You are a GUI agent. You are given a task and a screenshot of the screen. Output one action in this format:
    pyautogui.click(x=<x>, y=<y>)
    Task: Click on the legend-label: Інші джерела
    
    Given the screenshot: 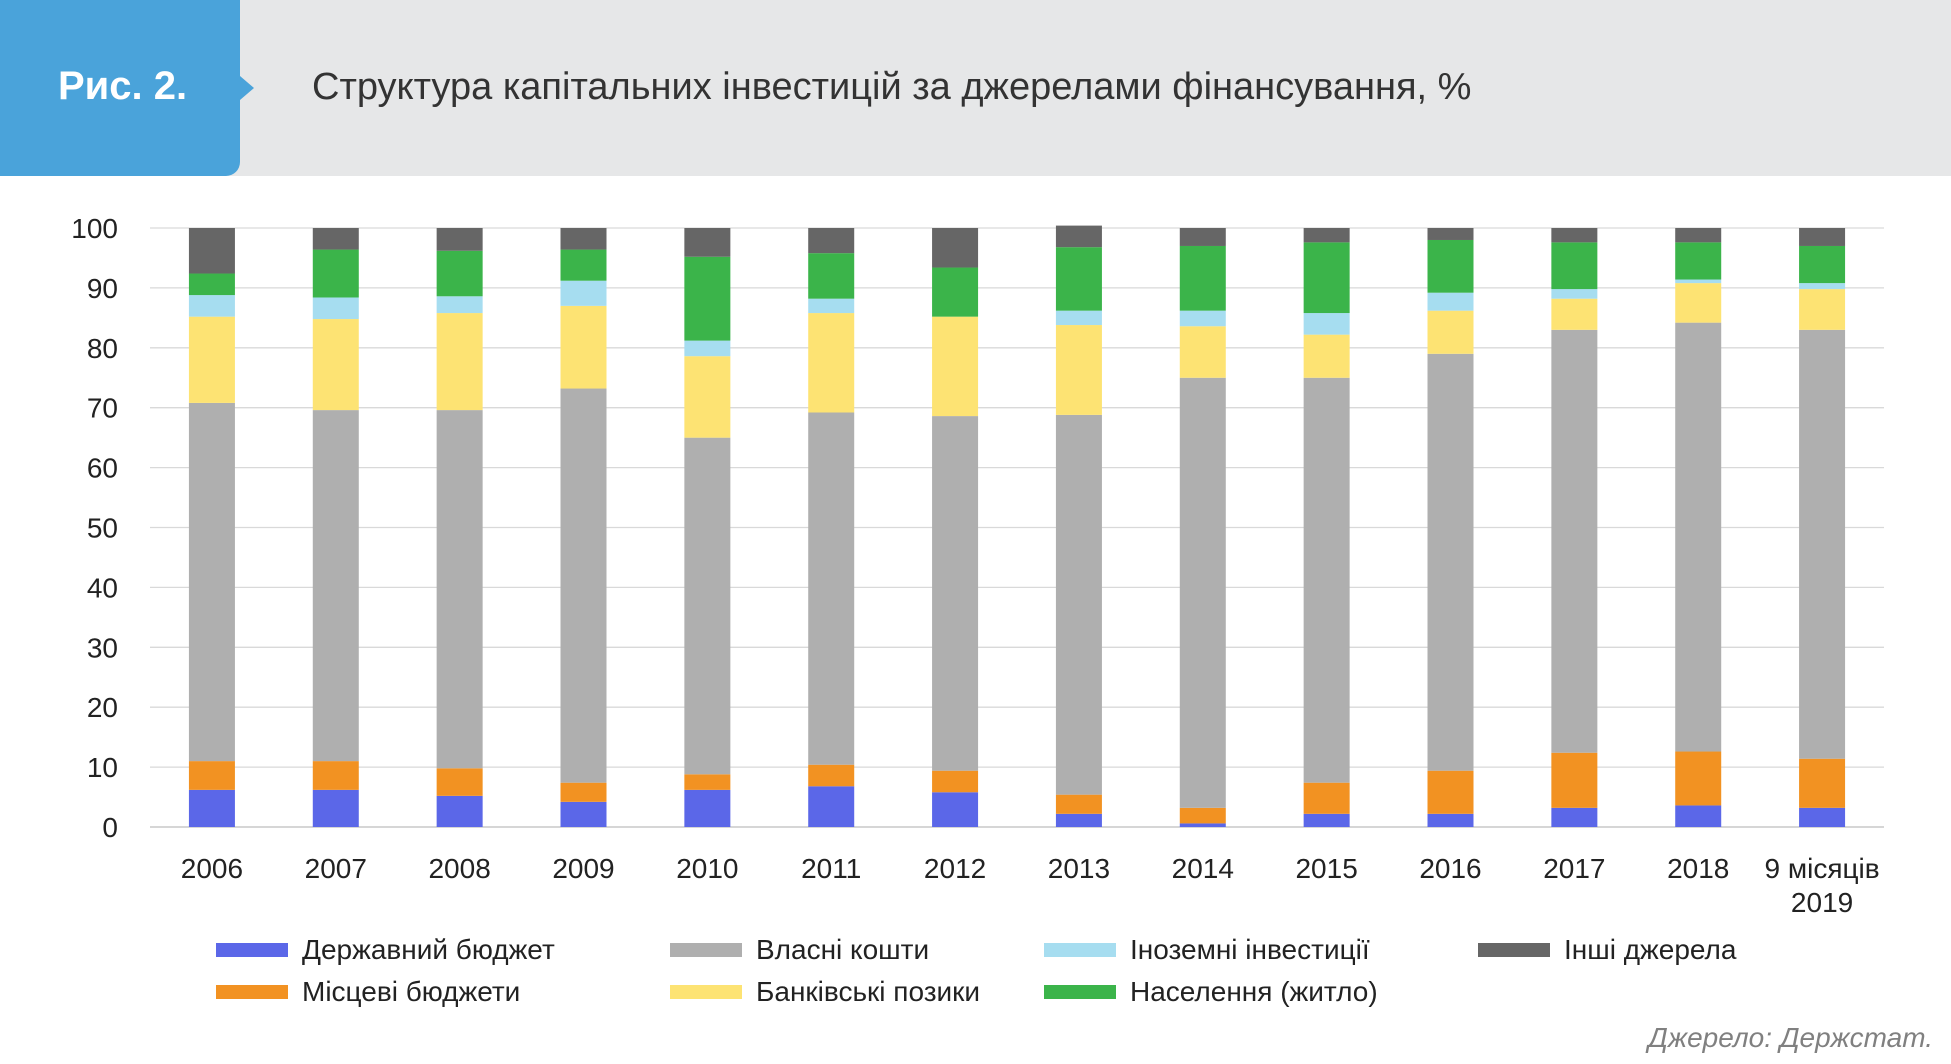 What is the action you would take?
    pyautogui.click(x=1650, y=949)
    